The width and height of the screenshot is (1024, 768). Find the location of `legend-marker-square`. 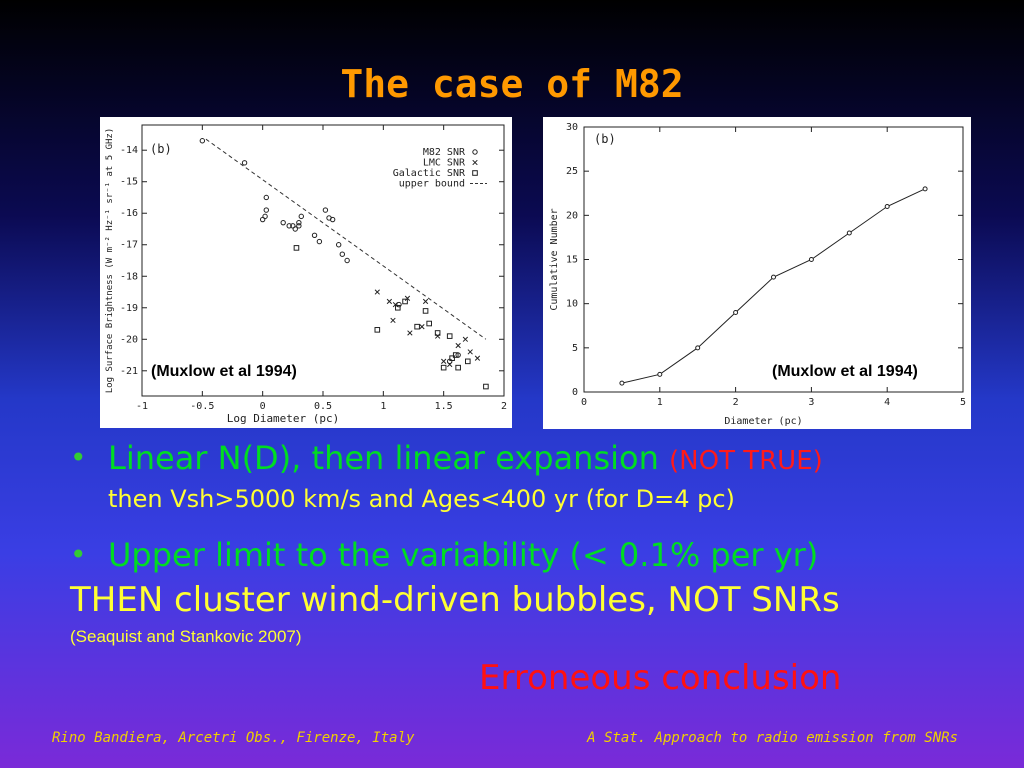

legend-marker-square is located at coordinates (475, 173).